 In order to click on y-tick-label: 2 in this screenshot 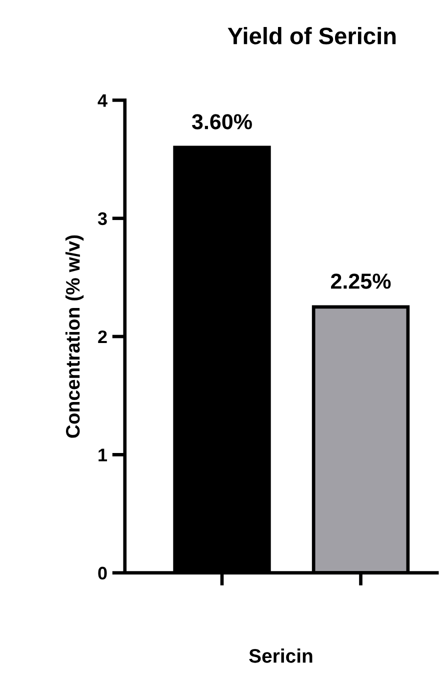, I will do `click(102, 337)`.